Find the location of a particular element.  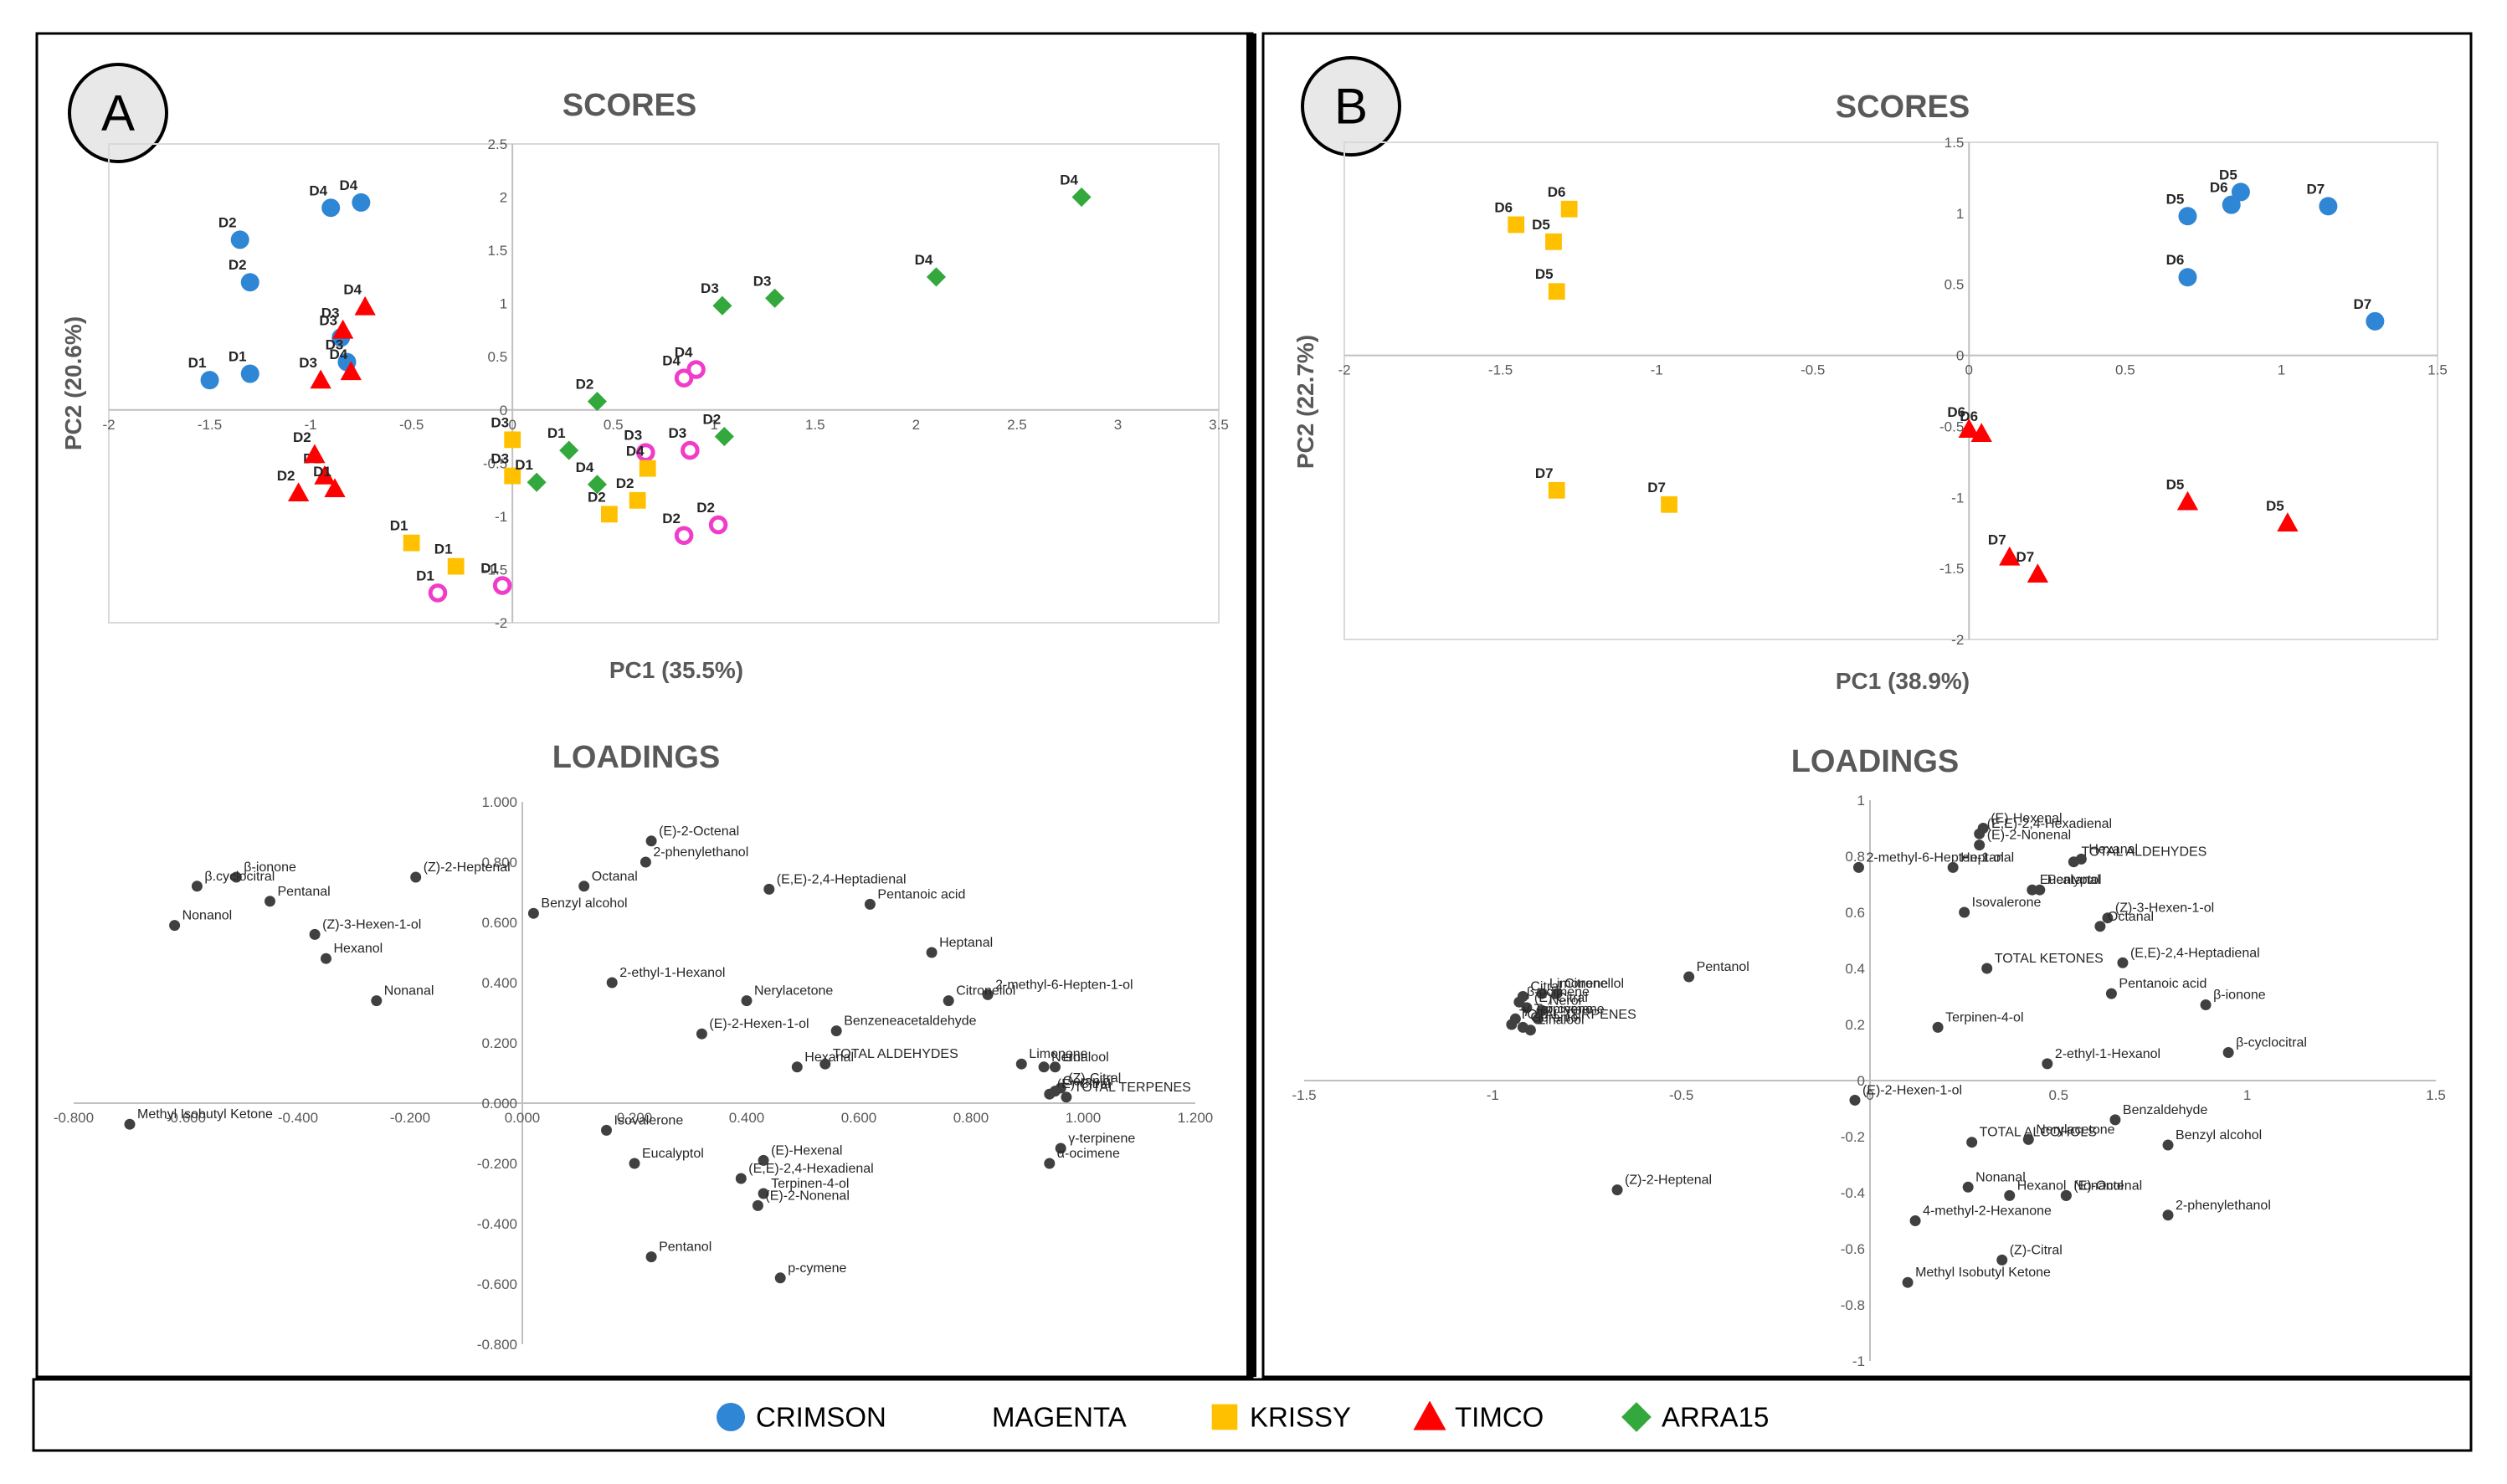

loading-label: (Z)-3-Hexen-1-ol is located at coordinates (371, 924).